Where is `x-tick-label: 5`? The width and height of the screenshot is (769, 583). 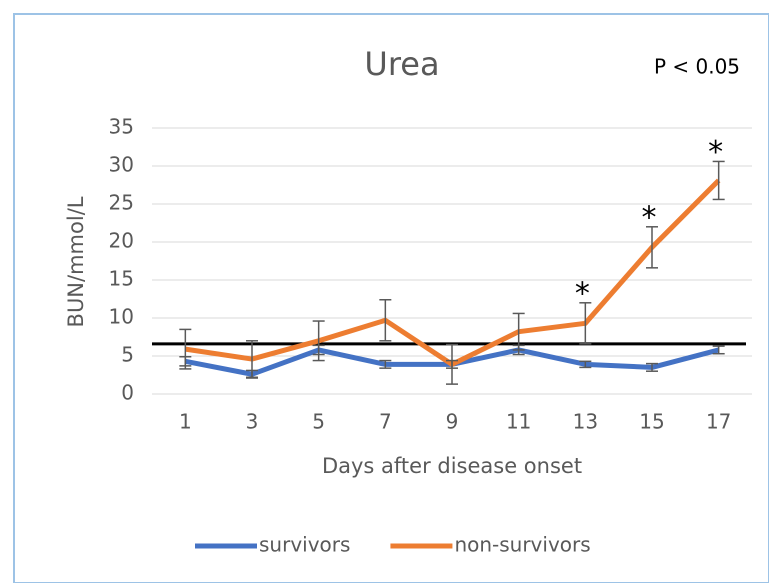 x-tick-label: 5 is located at coordinates (318, 422).